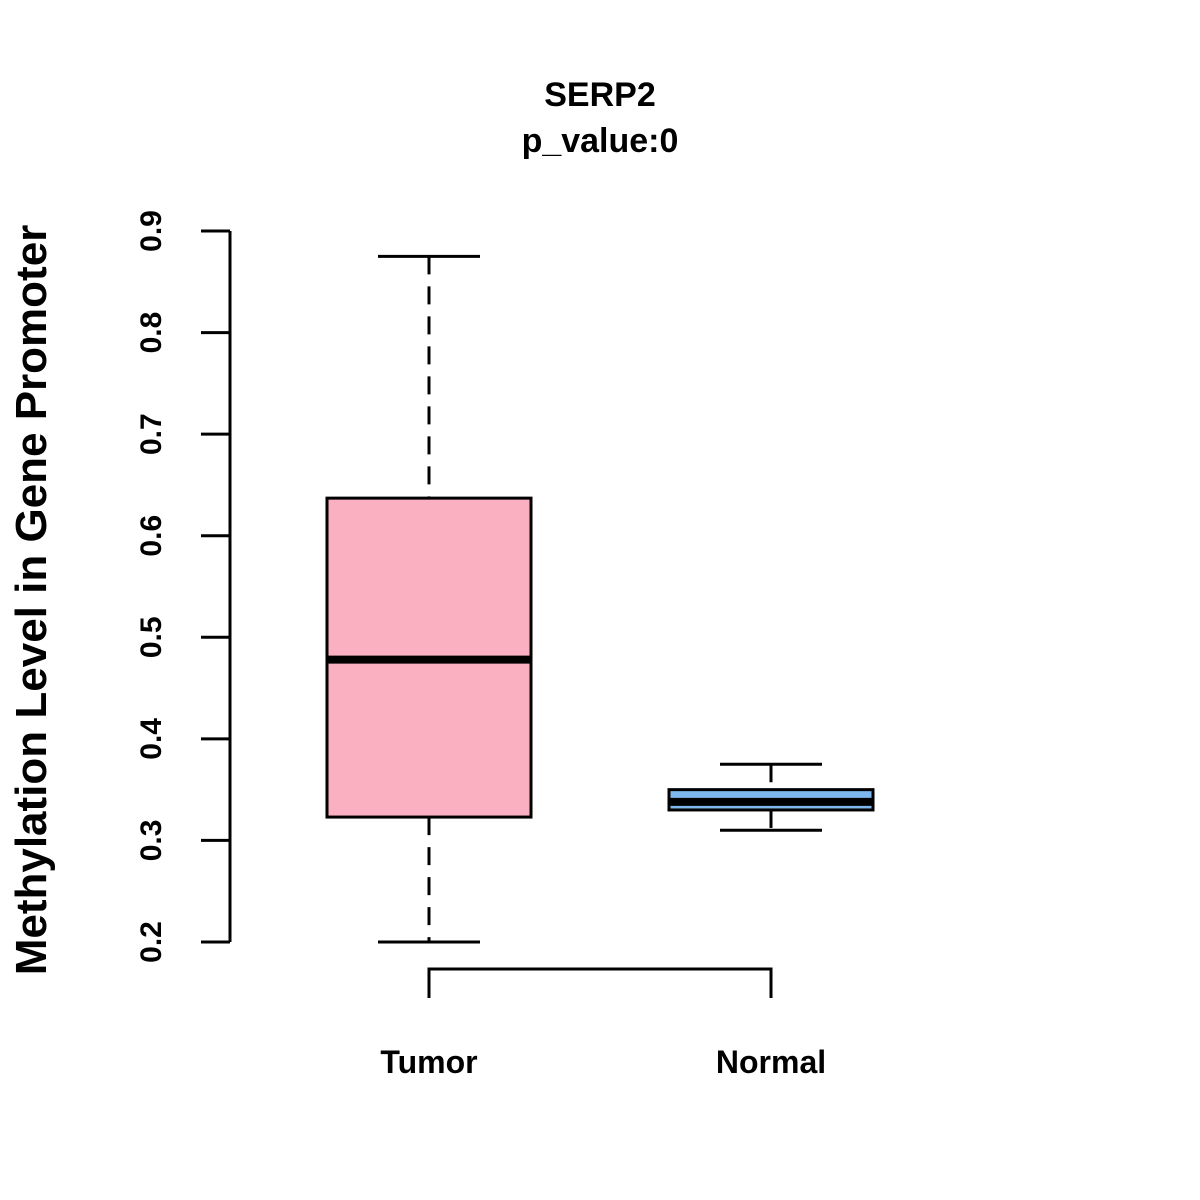  I want to click on bracket-line, so click(600, 982).